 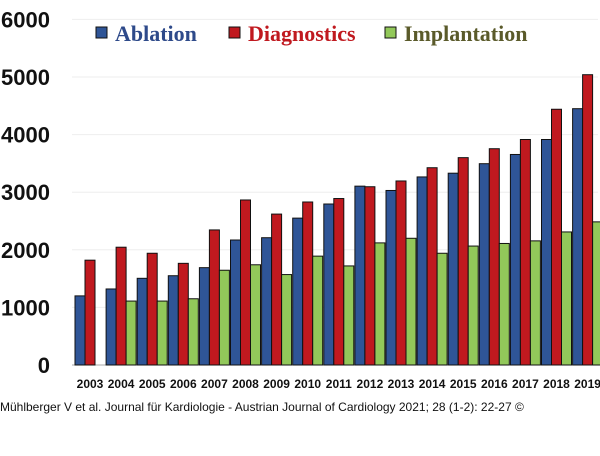 What do you see at coordinates (566, 298) in the screenshot?
I see `bar-implantation-2018` at bounding box center [566, 298].